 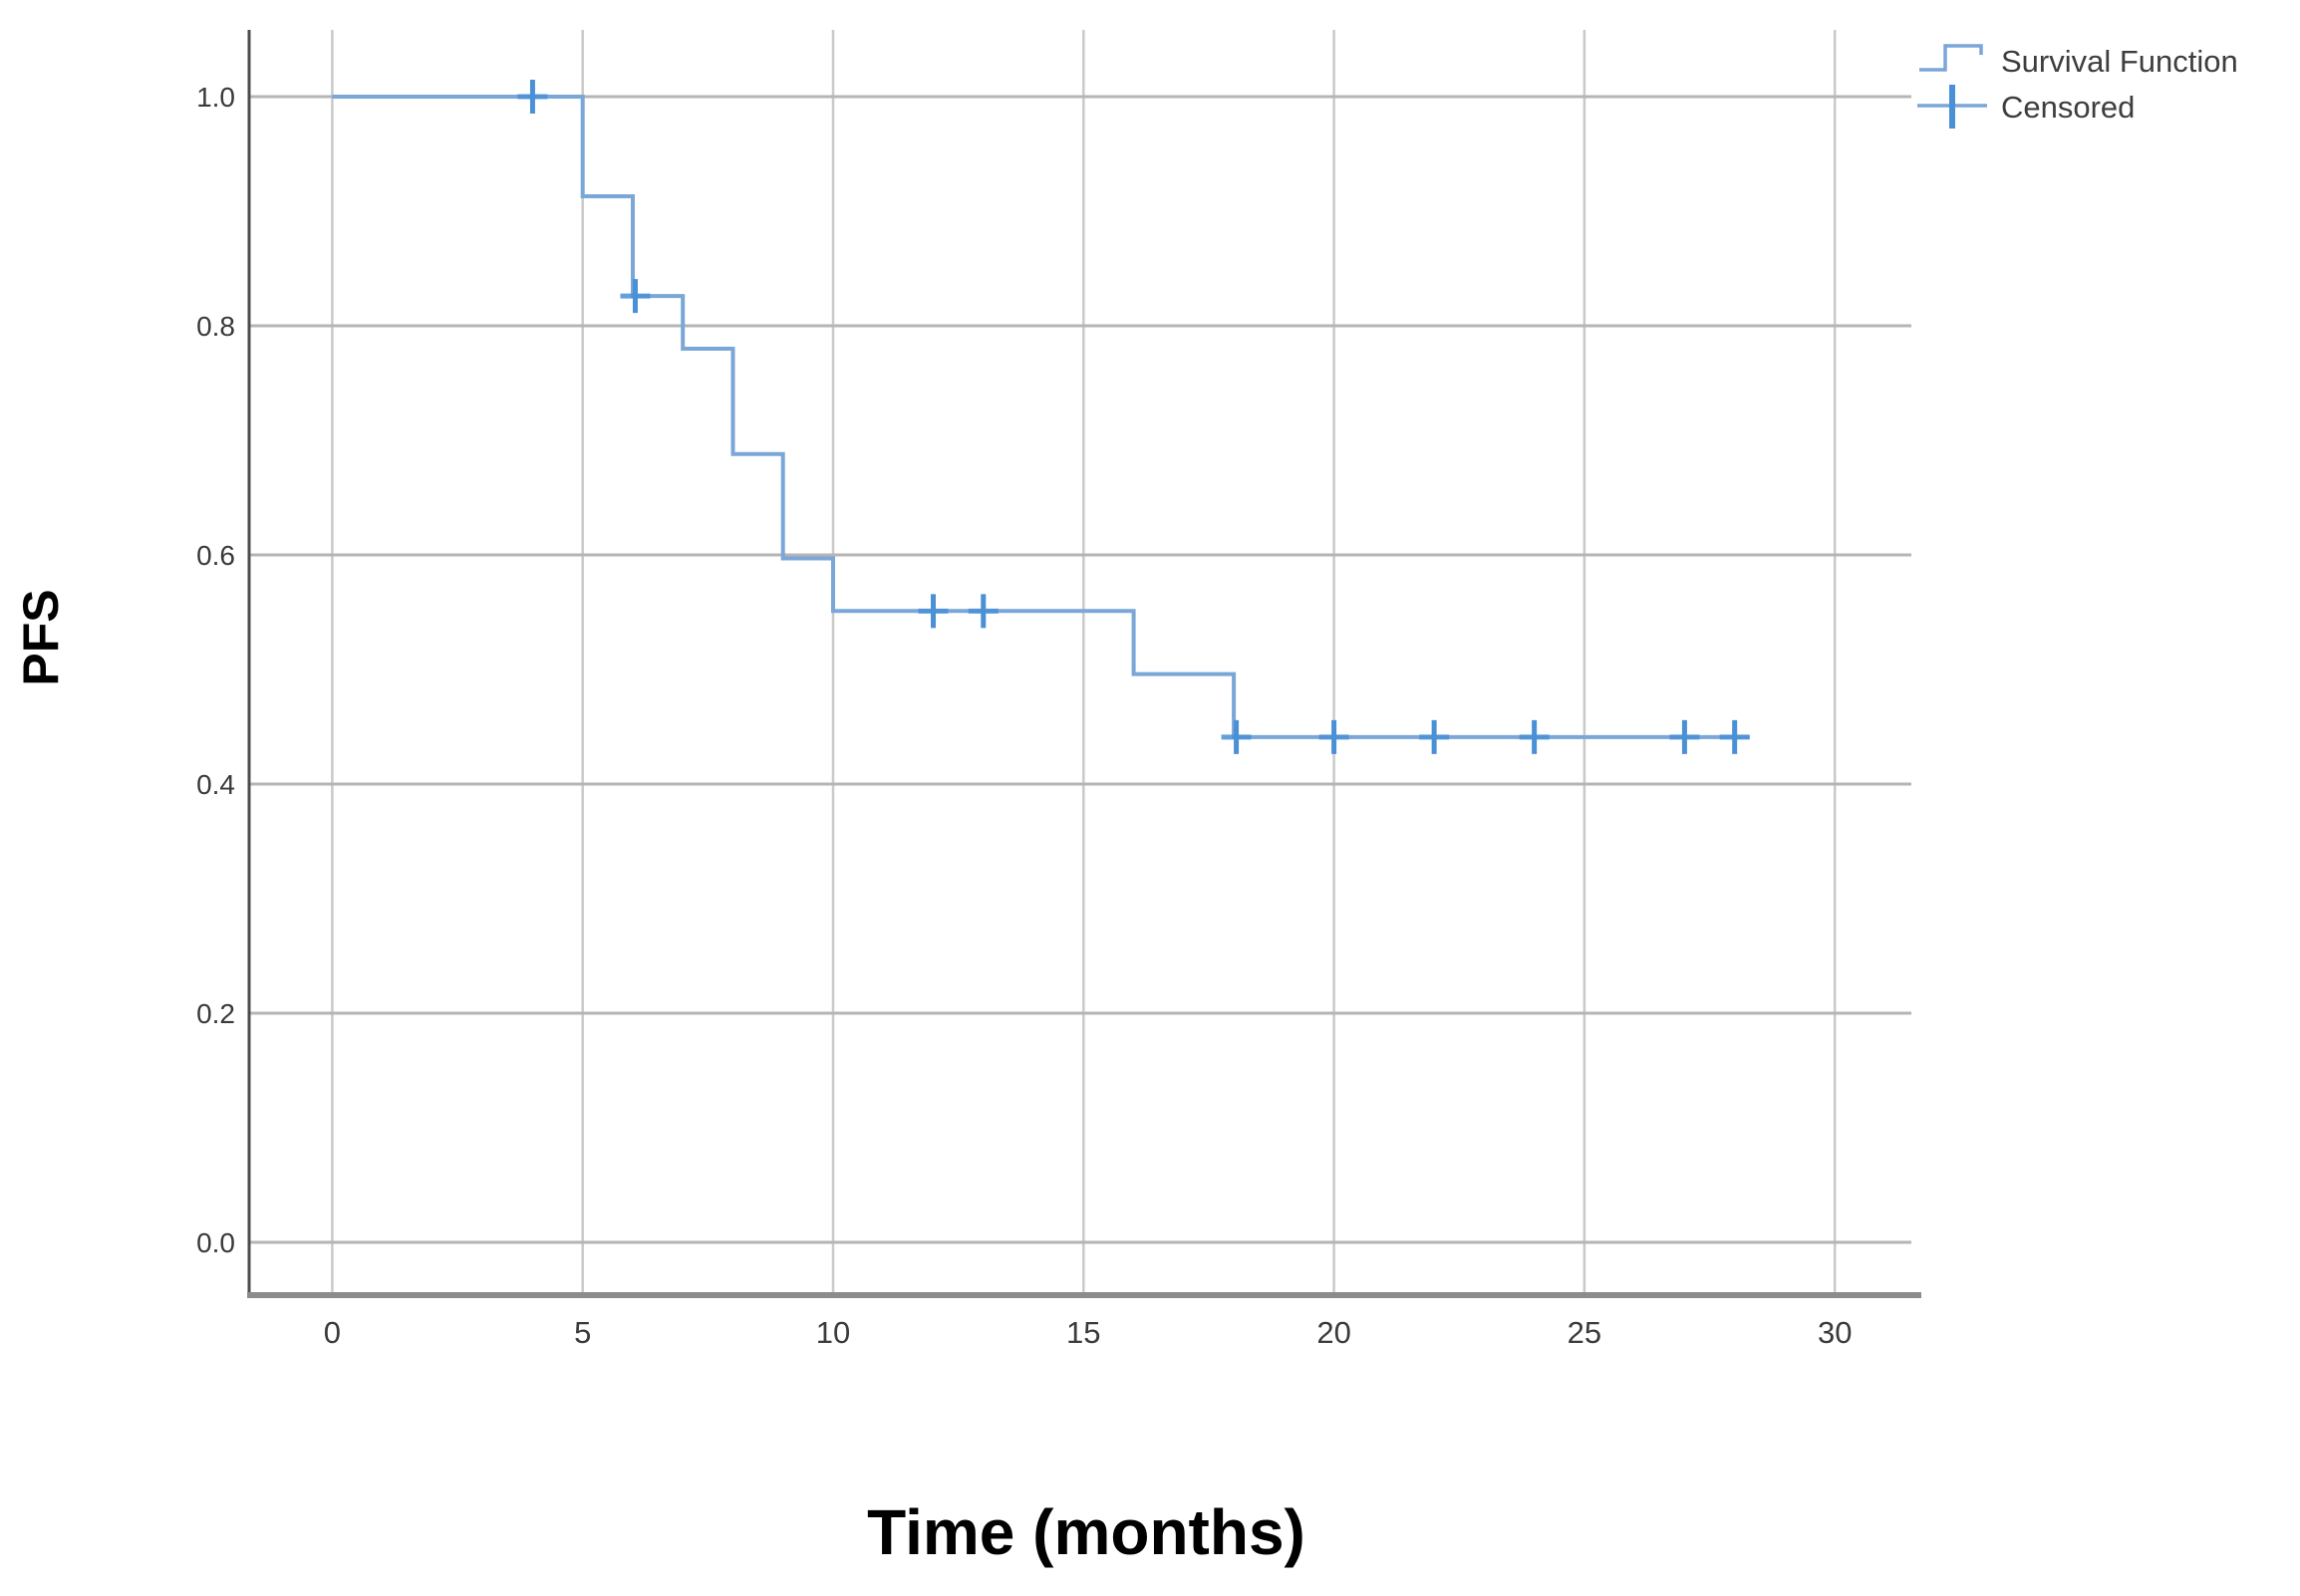 What do you see at coordinates (2077, 86) in the screenshot?
I see `legend: Survival Function Censored` at bounding box center [2077, 86].